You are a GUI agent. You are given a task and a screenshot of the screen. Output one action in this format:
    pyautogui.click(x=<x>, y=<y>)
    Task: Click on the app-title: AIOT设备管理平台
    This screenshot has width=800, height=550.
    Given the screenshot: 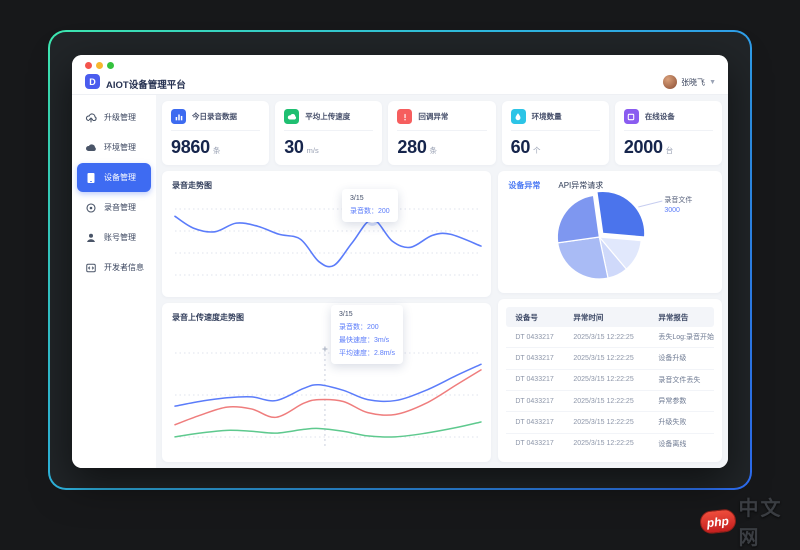 What is the action you would take?
    pyautogui.click(x=146, y=85)
    